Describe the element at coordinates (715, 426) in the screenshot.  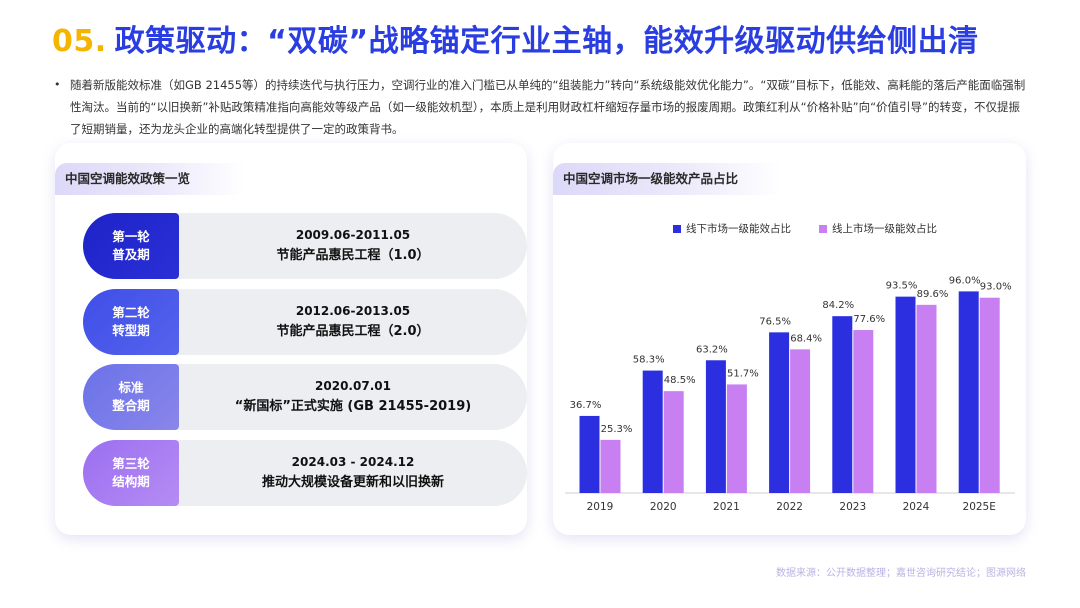
I see `bar-offline-2021` at that location.